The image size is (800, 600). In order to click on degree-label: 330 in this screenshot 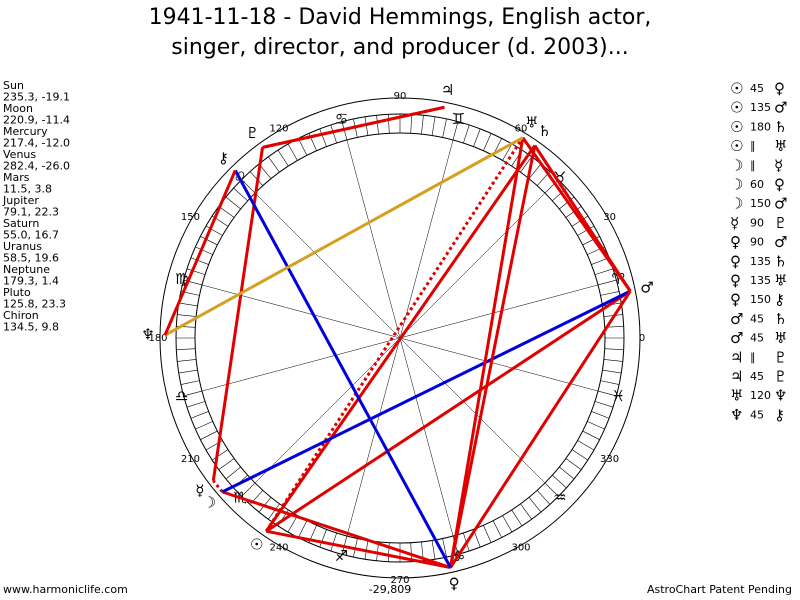, I will do `click(609, 459)`.